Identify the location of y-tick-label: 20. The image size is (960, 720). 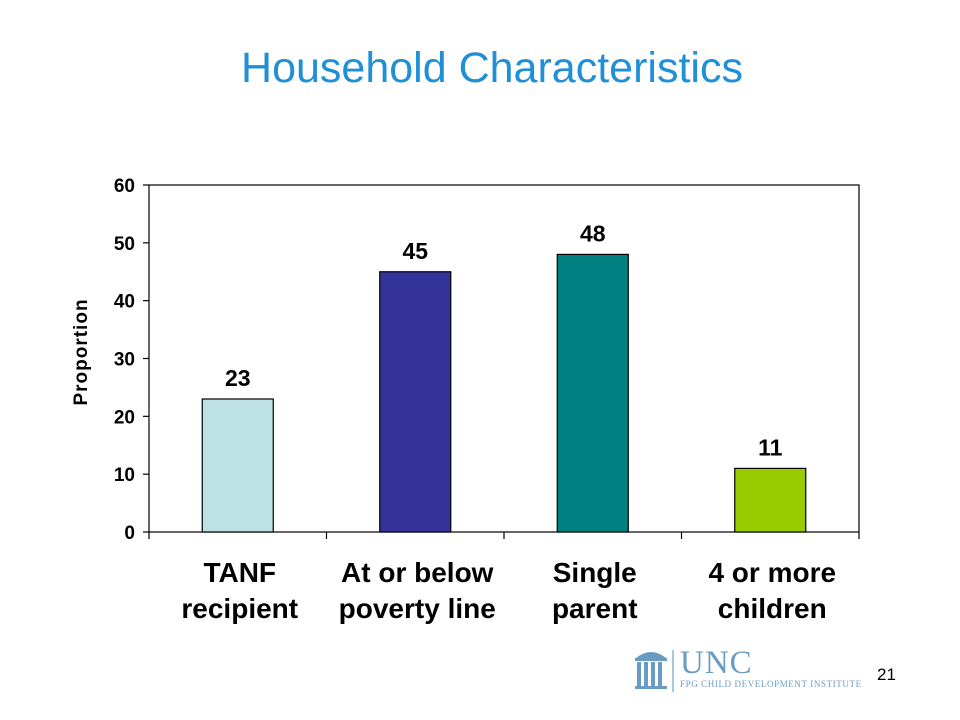
(124, 417).